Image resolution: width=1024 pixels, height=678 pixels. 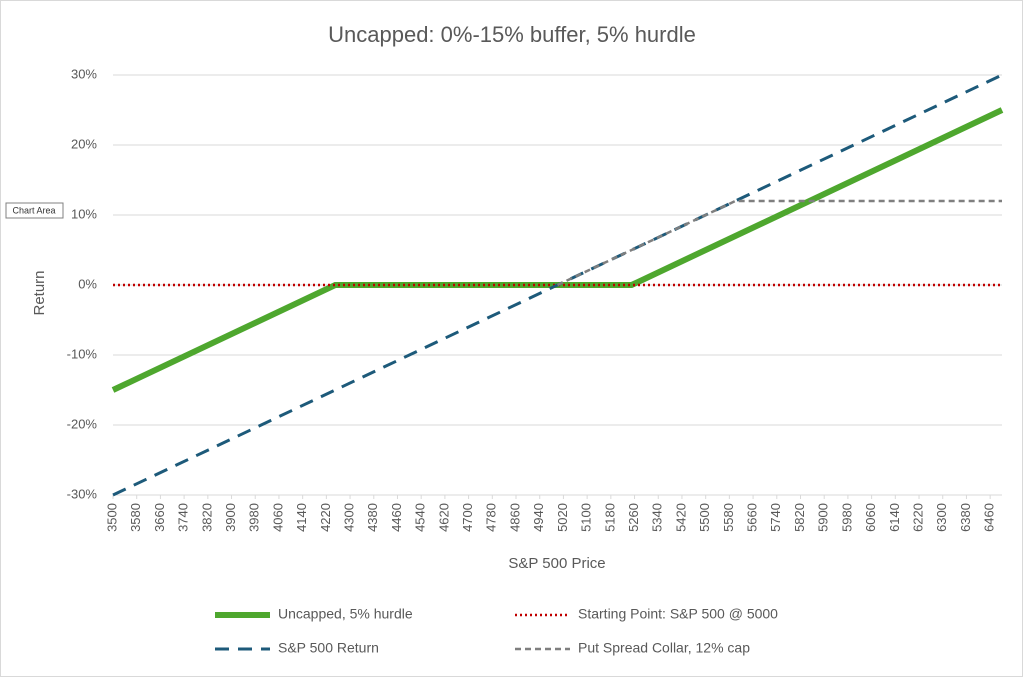 I want to click on tooltip: Chart Area, so click(x=33, y=210).